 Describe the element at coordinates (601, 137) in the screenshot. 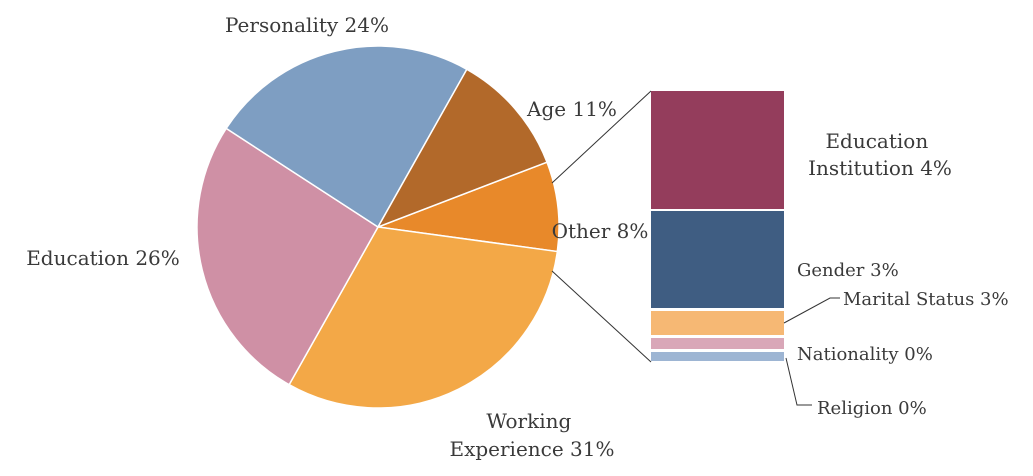

I see `connector-top` at that location.